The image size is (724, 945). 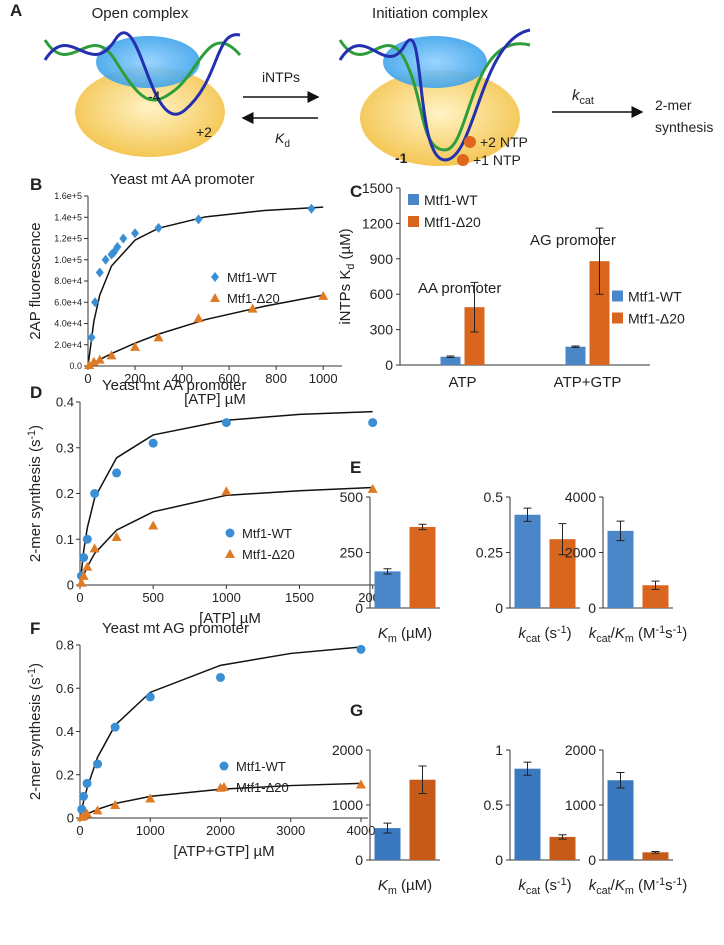 I want to click on x-tick-label: 600, so click(x=229, y=378).